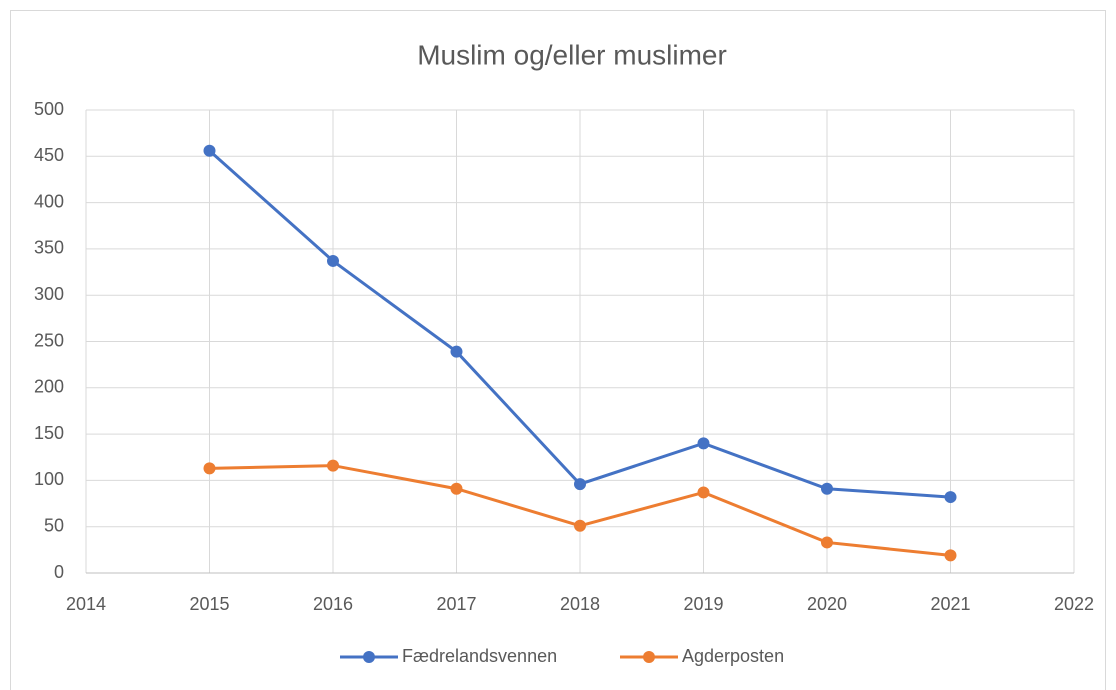 The height and width of the screenshot is (690, 1116). Describe the element at coordinates (49, 479) in the screenshot. I see `y-tick-label: 100` at that location.